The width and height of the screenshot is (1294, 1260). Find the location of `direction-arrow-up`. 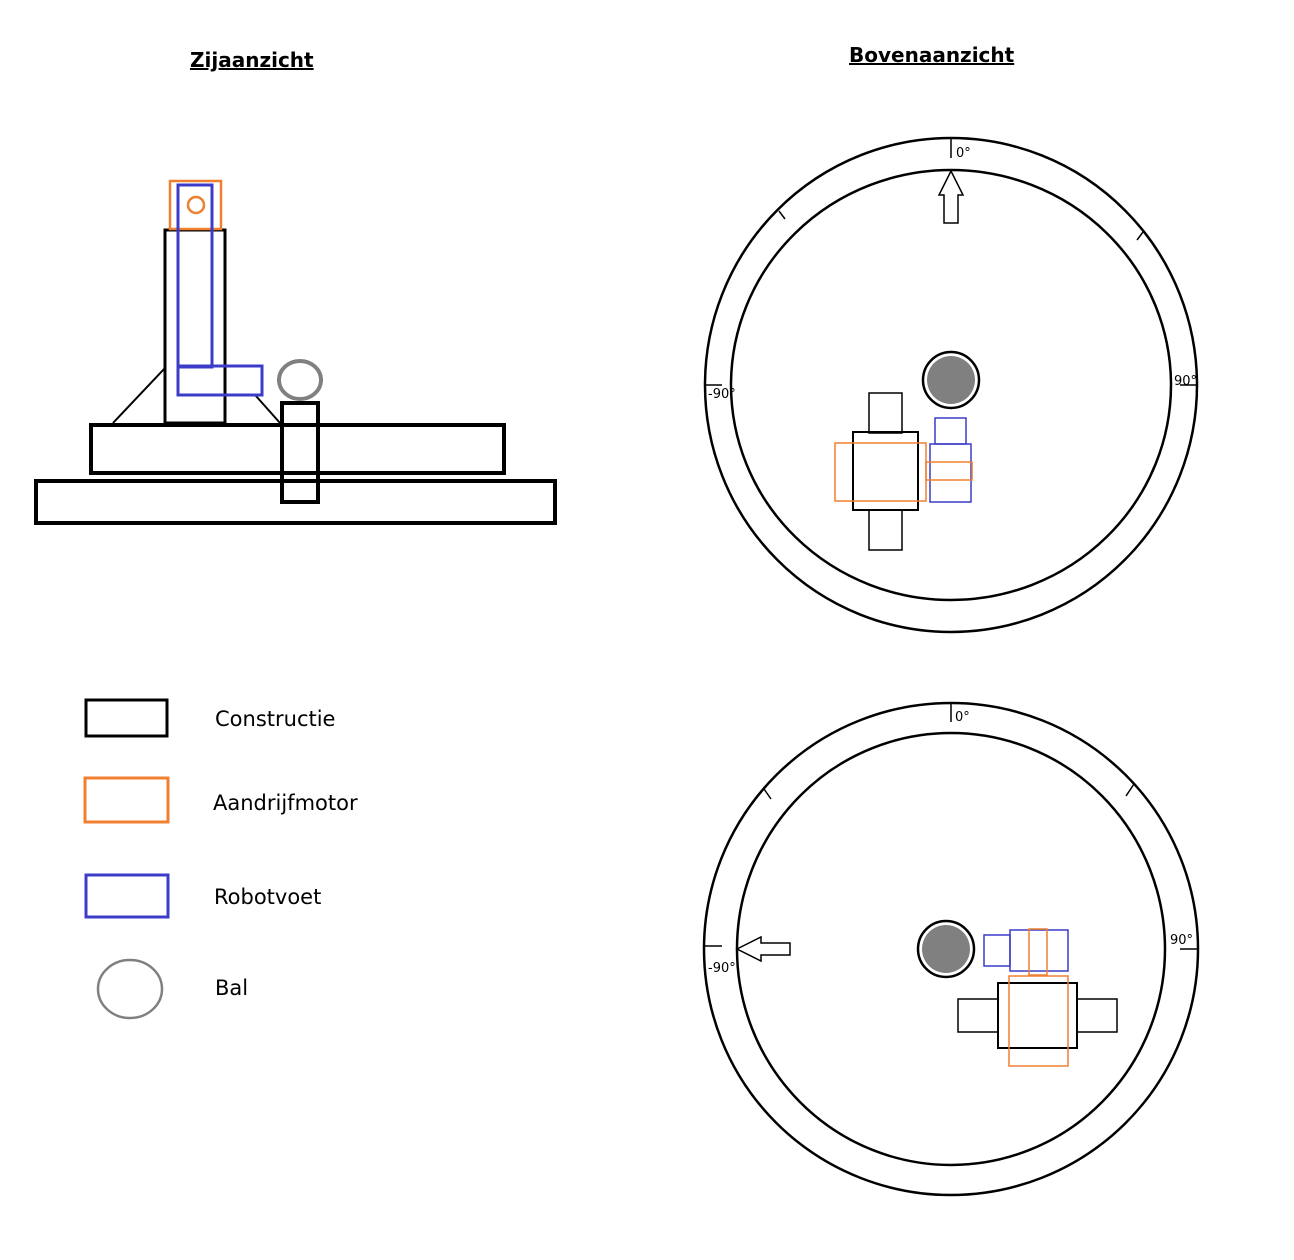

direction-arrow-up is located at coordinates (951, 196).